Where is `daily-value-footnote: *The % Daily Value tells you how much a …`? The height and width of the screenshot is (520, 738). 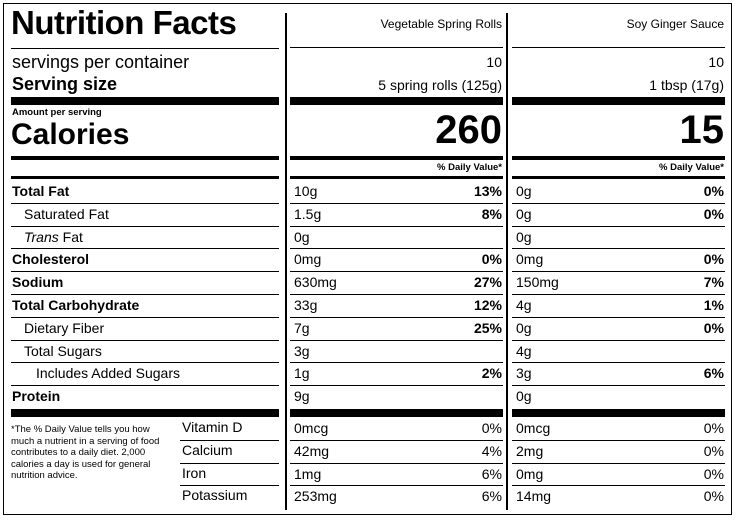
daily-value-footnote: *The % Daily Value tells you how much a … is located at coordinates (85, 452).